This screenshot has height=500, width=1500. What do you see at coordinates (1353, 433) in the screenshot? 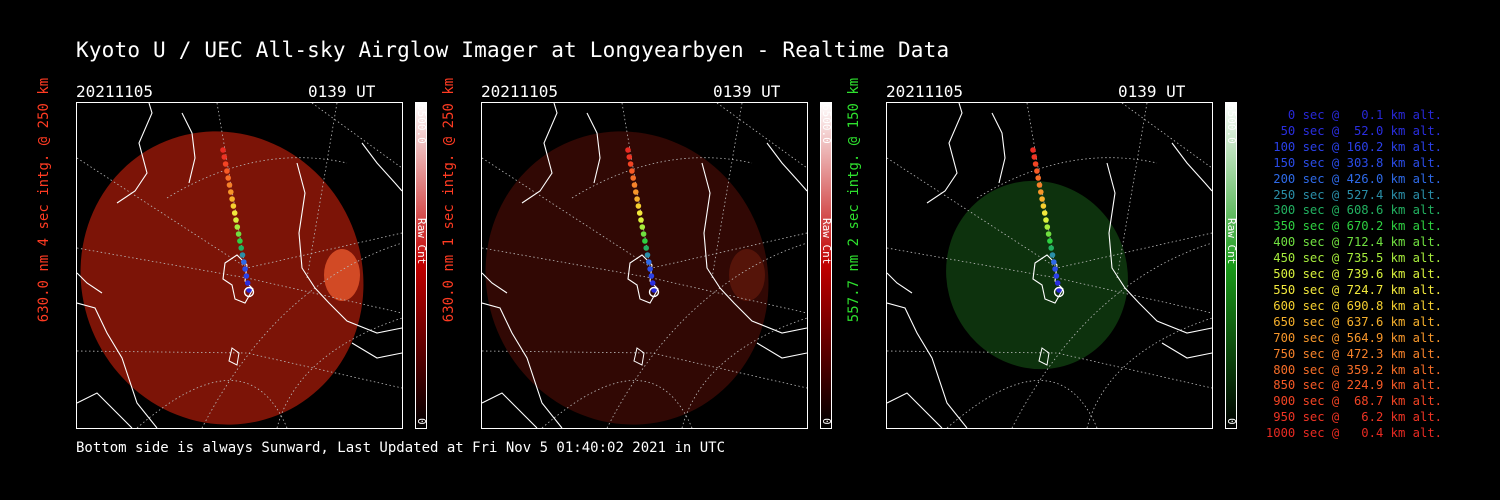
I see `legend-row: 1000 sec @ 0.4 km alt.` at bounding box center [1353, 433].